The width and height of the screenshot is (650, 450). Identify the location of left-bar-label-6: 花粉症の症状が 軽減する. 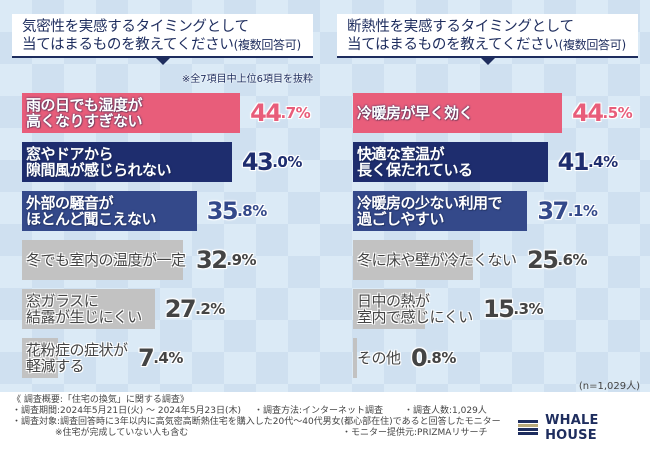
(77, 358).